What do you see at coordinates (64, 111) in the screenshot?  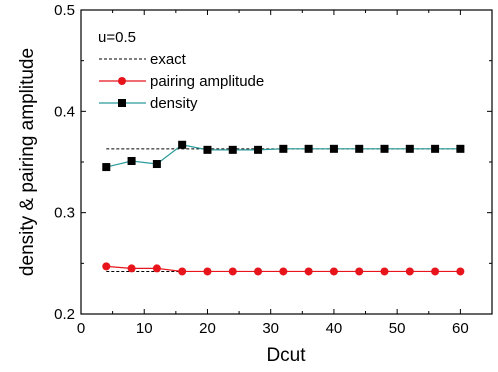 I see `y-tick-label: 0.4` at bounding box center [64, 111].